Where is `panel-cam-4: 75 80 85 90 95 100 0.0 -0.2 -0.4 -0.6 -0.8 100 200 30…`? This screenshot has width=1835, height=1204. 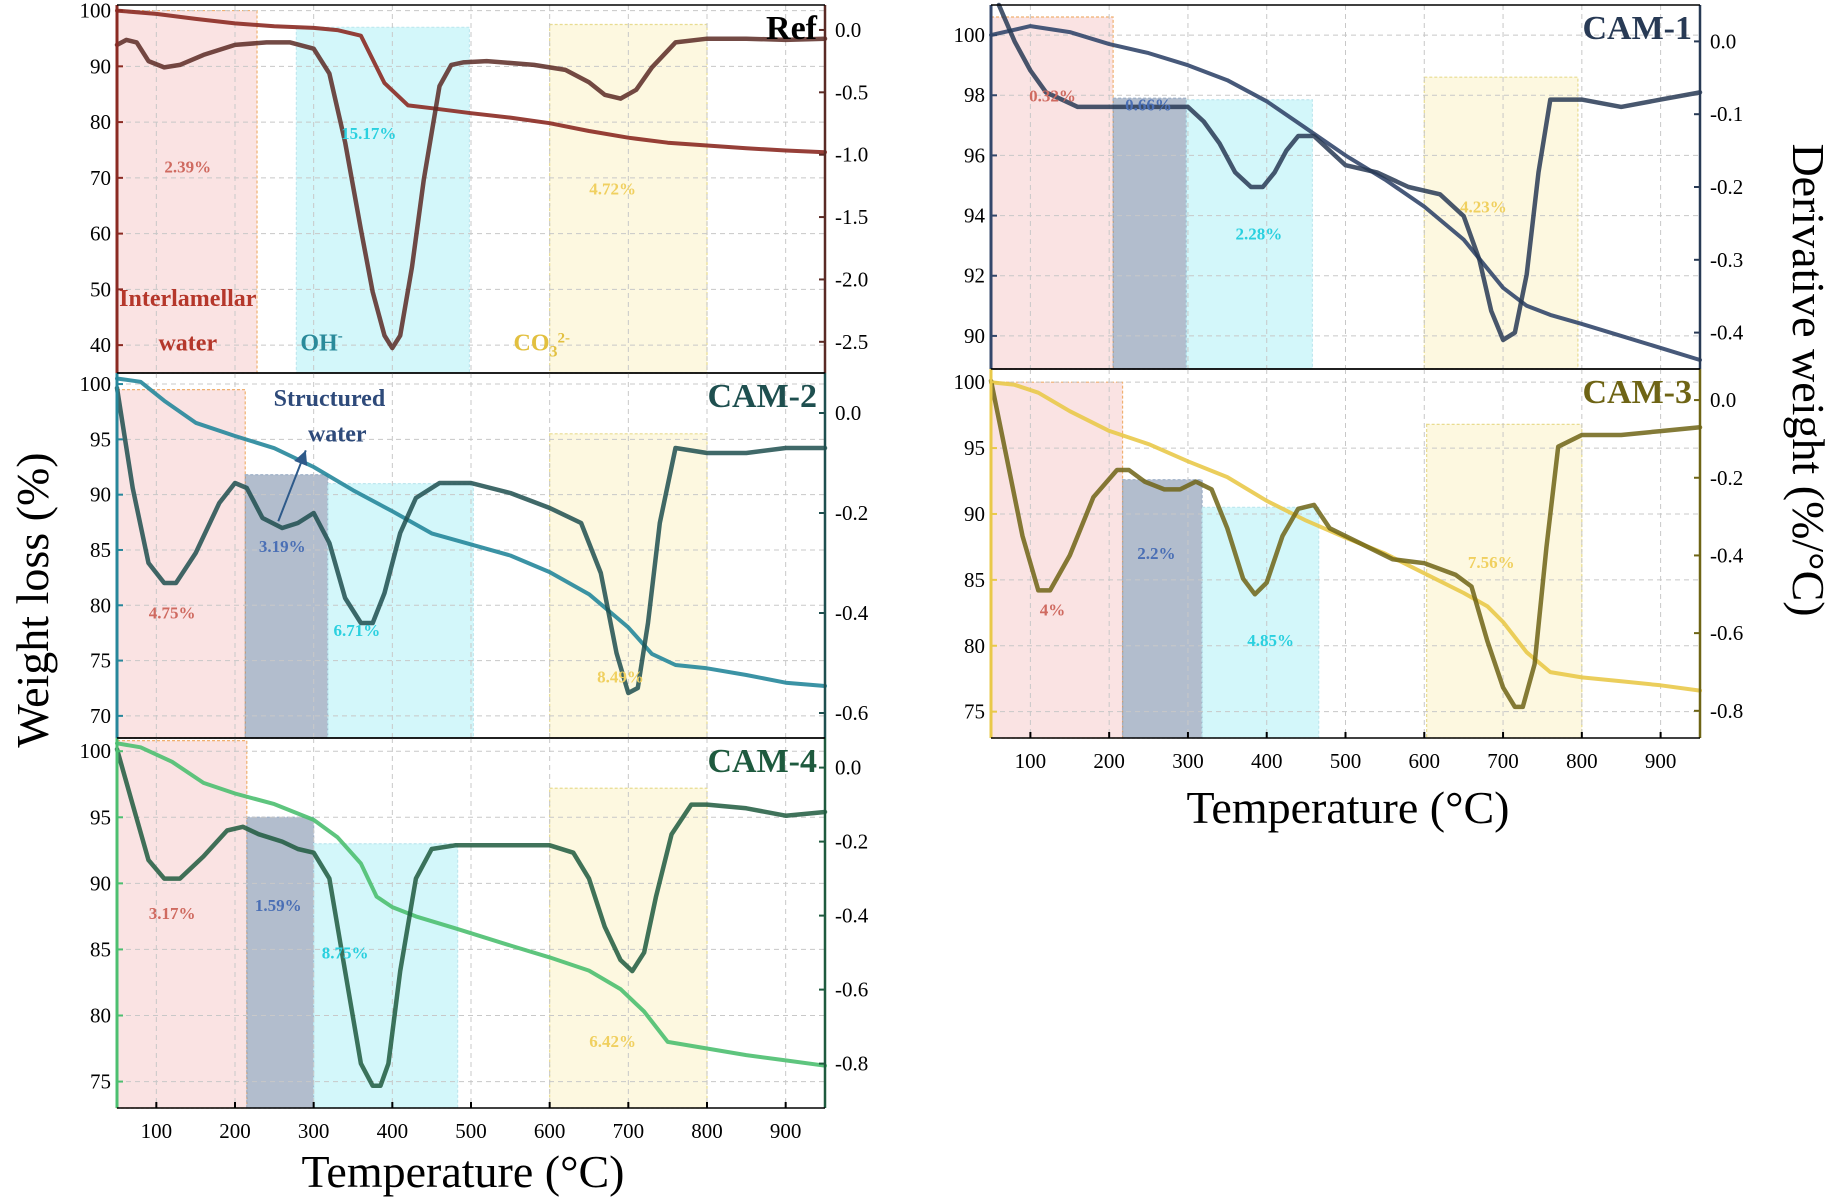 panel-cam-4: 75 80 85 90 95 100 0.0 -0.2 -0.4 -0.6 -0.8 100 200 30… is located at coordinates (474, 940).